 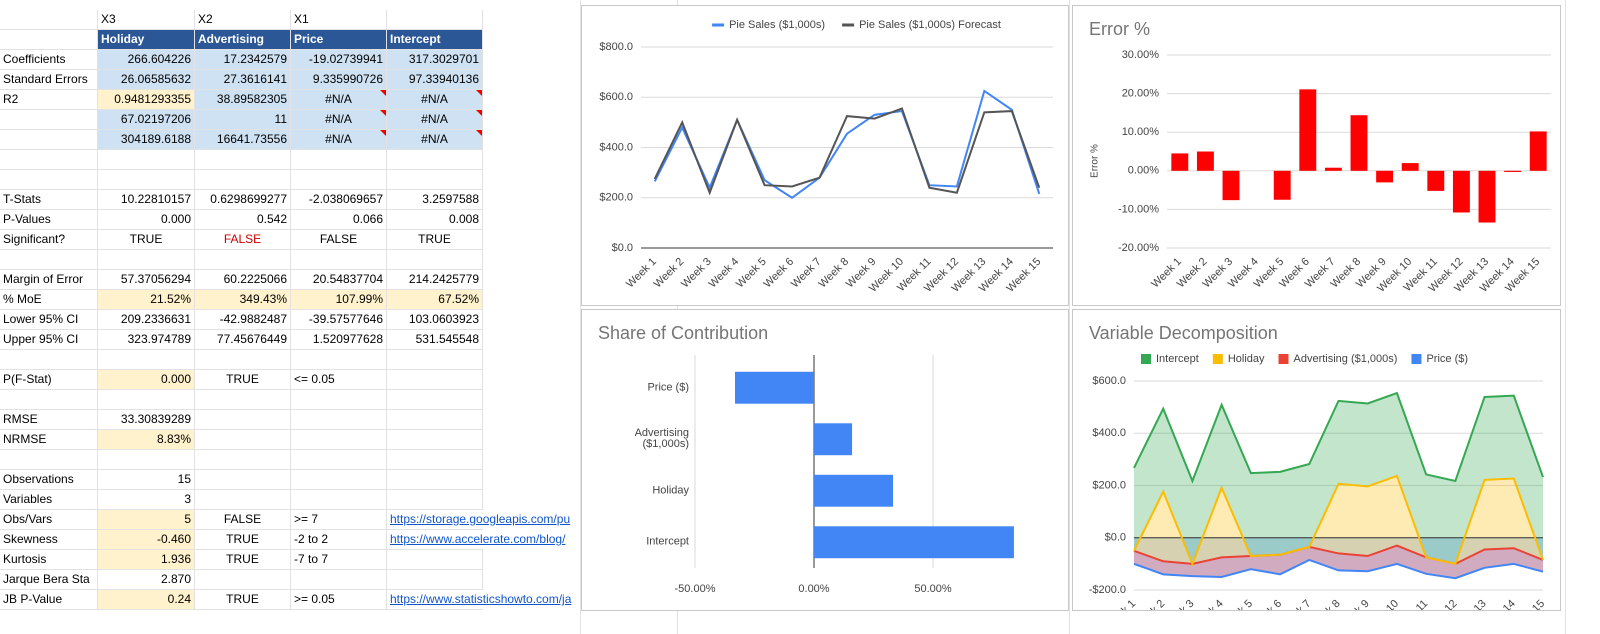 I want to click on cell: NRMSE, so click(x=49, y=440).